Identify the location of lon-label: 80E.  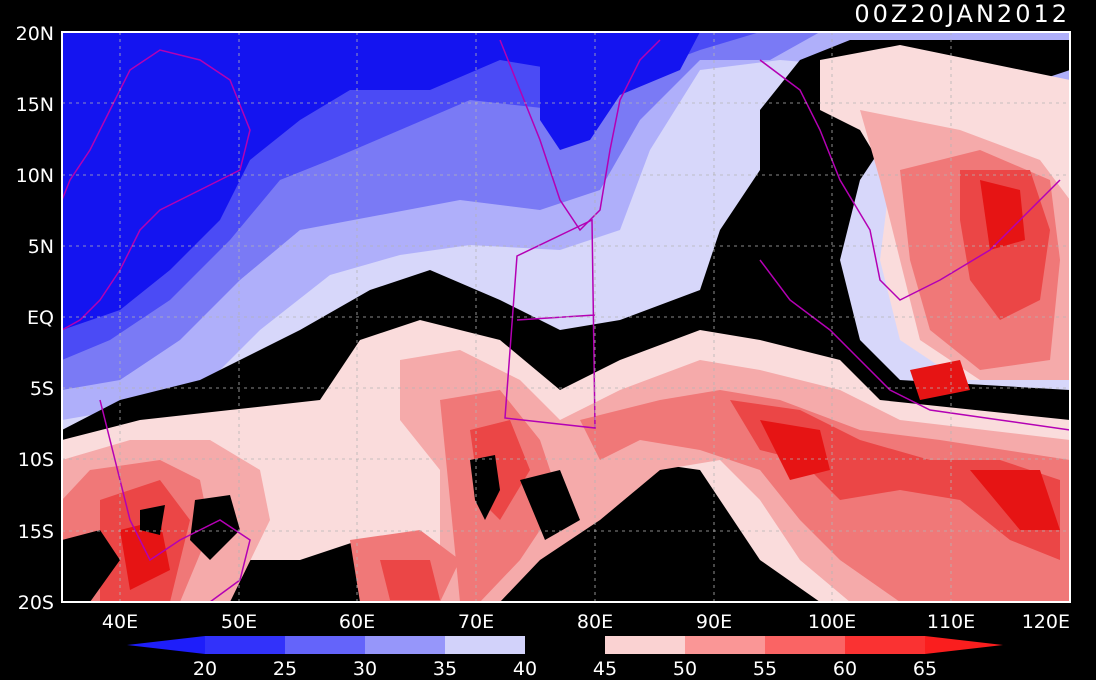
(595, 622).